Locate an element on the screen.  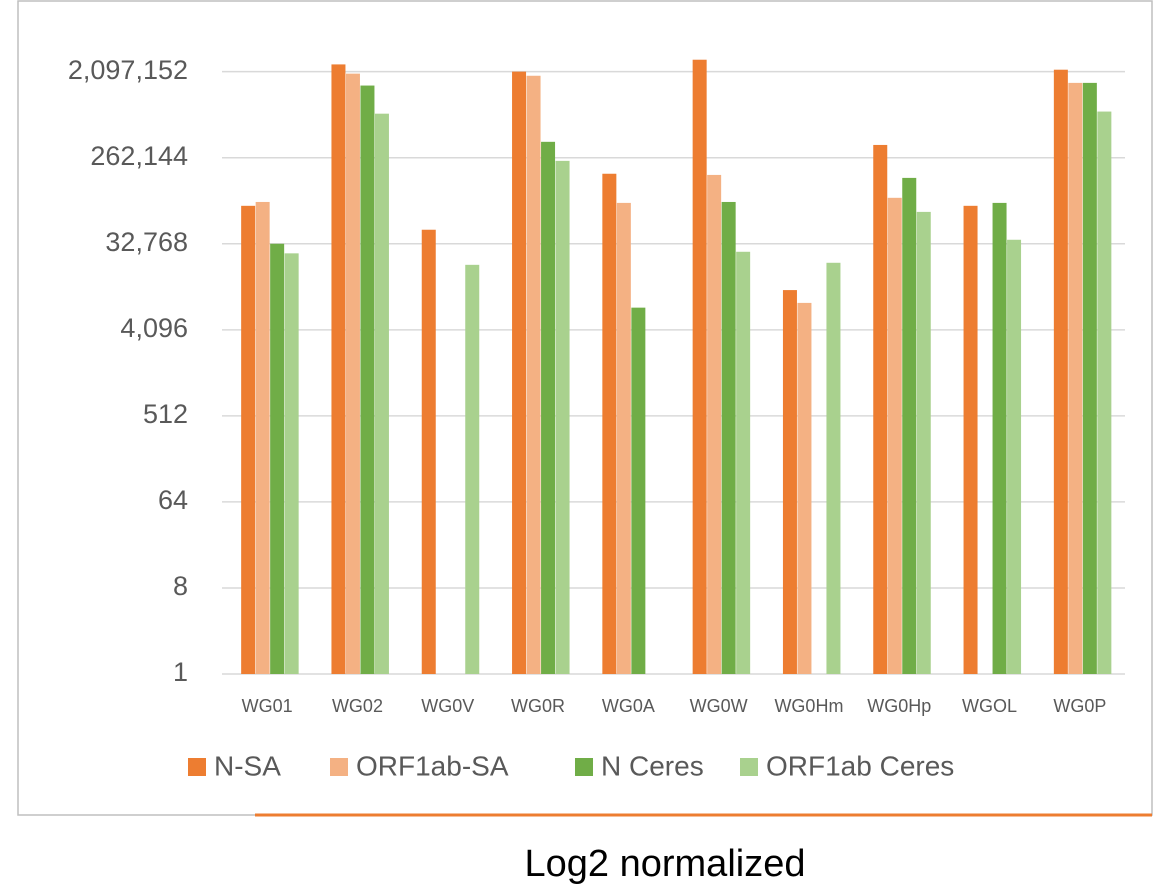
x-tick-label: WG01 is located at coordinates (267, 706).